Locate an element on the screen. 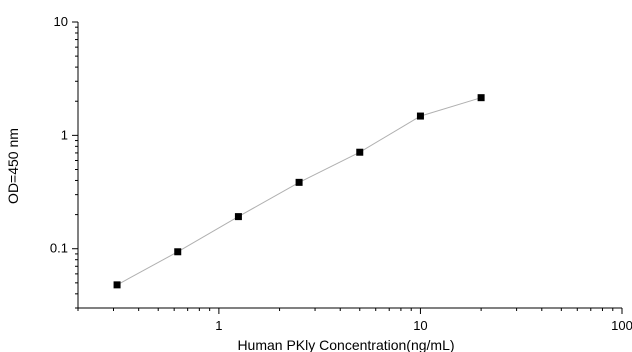 This screenshot has width=632, height=352. y-ticks: 0.1 1 10 is located at coordinates (64, 161).